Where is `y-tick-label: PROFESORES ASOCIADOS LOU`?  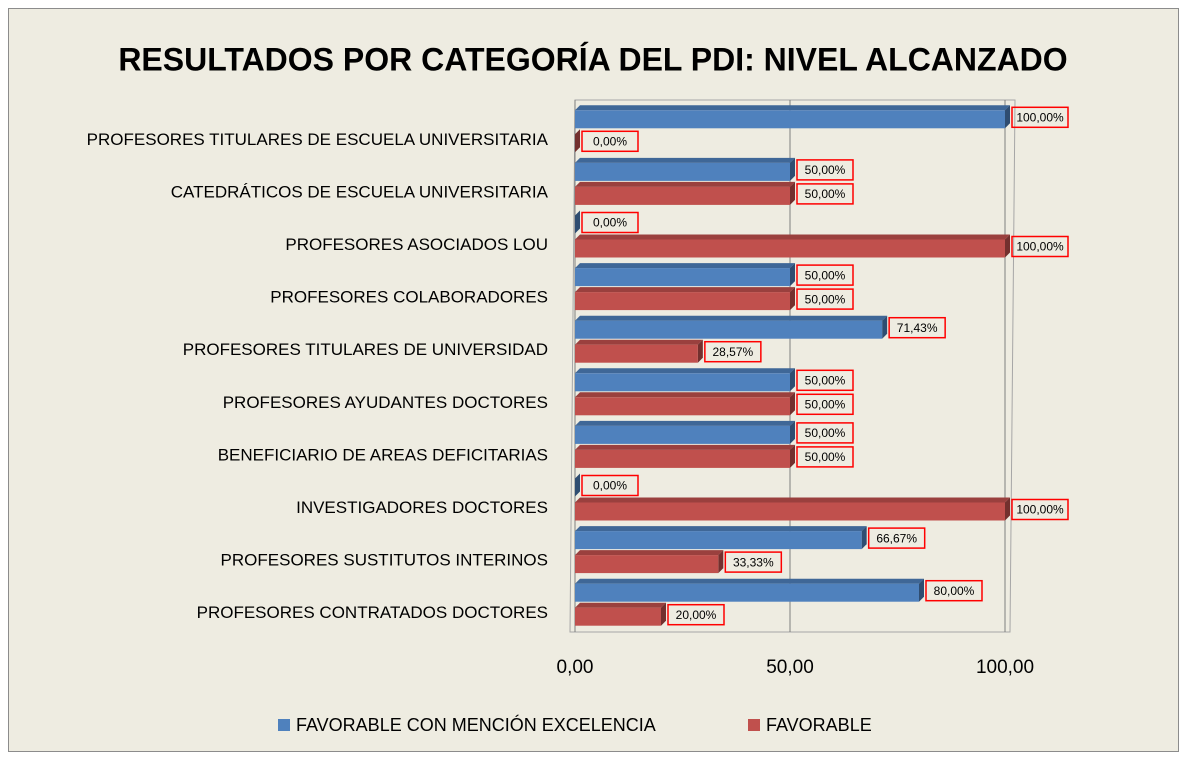 y-tick-label: PROFESORES ASOCIADOS LOU is located at coordinates (416, 244).